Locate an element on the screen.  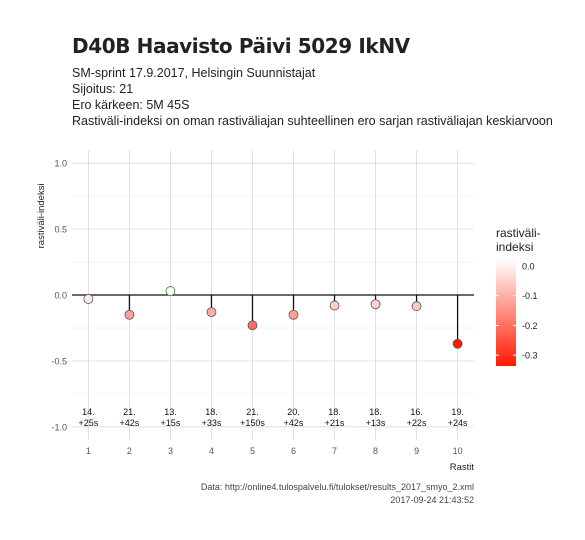
x-tick-label: 1 is located at coordinates (88, 451).